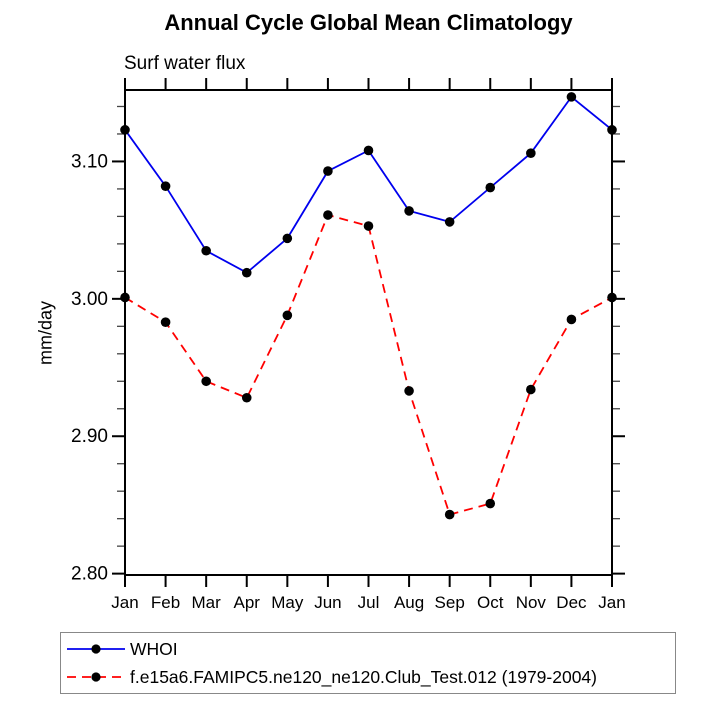 This screenshot has height=715, width=715. Describe the element at coordinates (409, 602) in the screenshot. I see `x-tick-label: Aug` at that location.